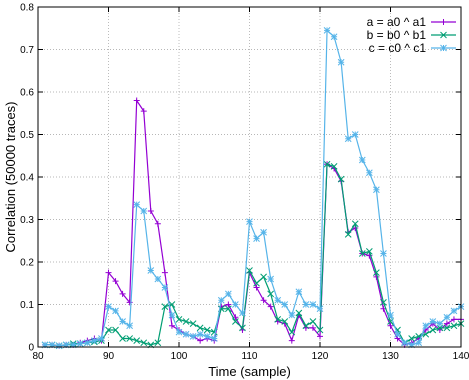 The height and width of the screenshot is (380, 469). What do you see at coordinates (461, 356) in the screenshot?
I see `x-tick-label: 140` at bounding box center [461, 356].